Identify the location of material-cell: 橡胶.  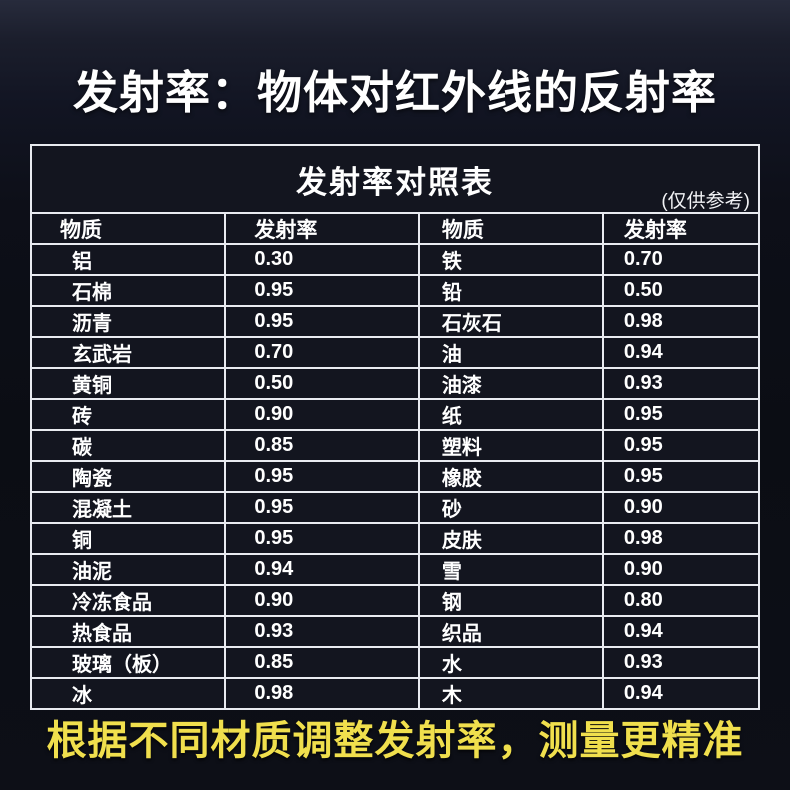
(509, 476).